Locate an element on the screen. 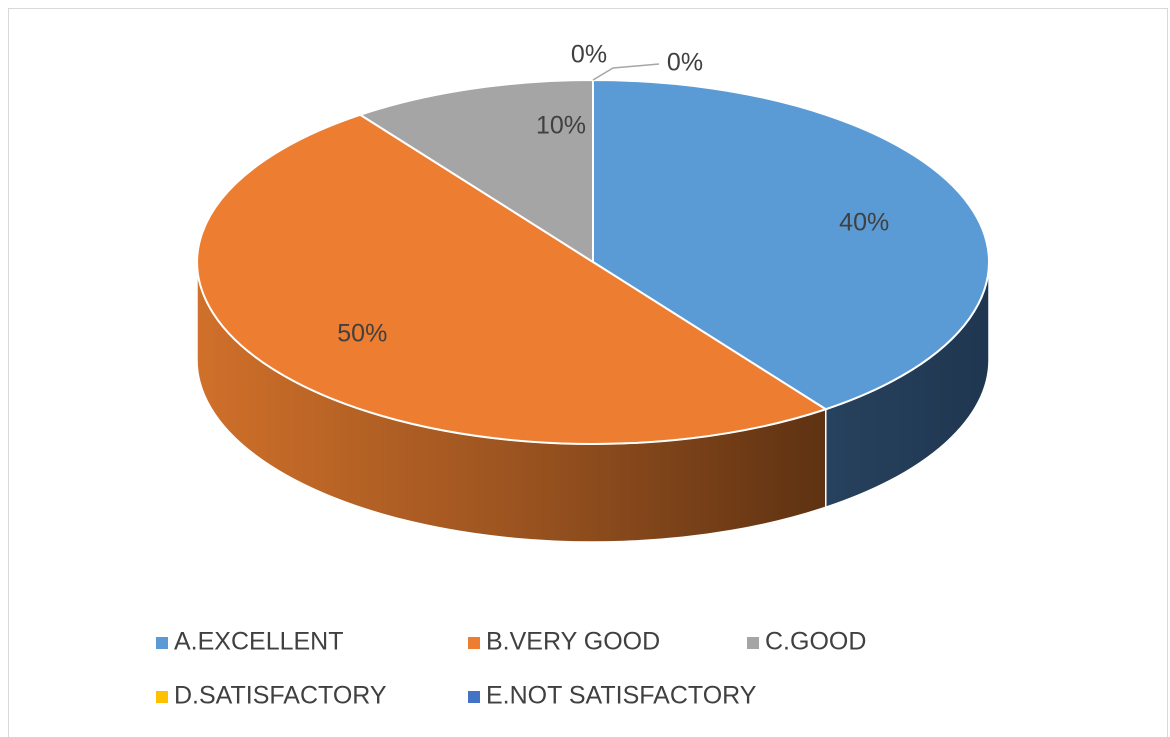 Image resolution: width=1170 pixels, height=737 pixels. legend-item-a-excellent: A.EXCELLENT is located at coordinates (250, 642).